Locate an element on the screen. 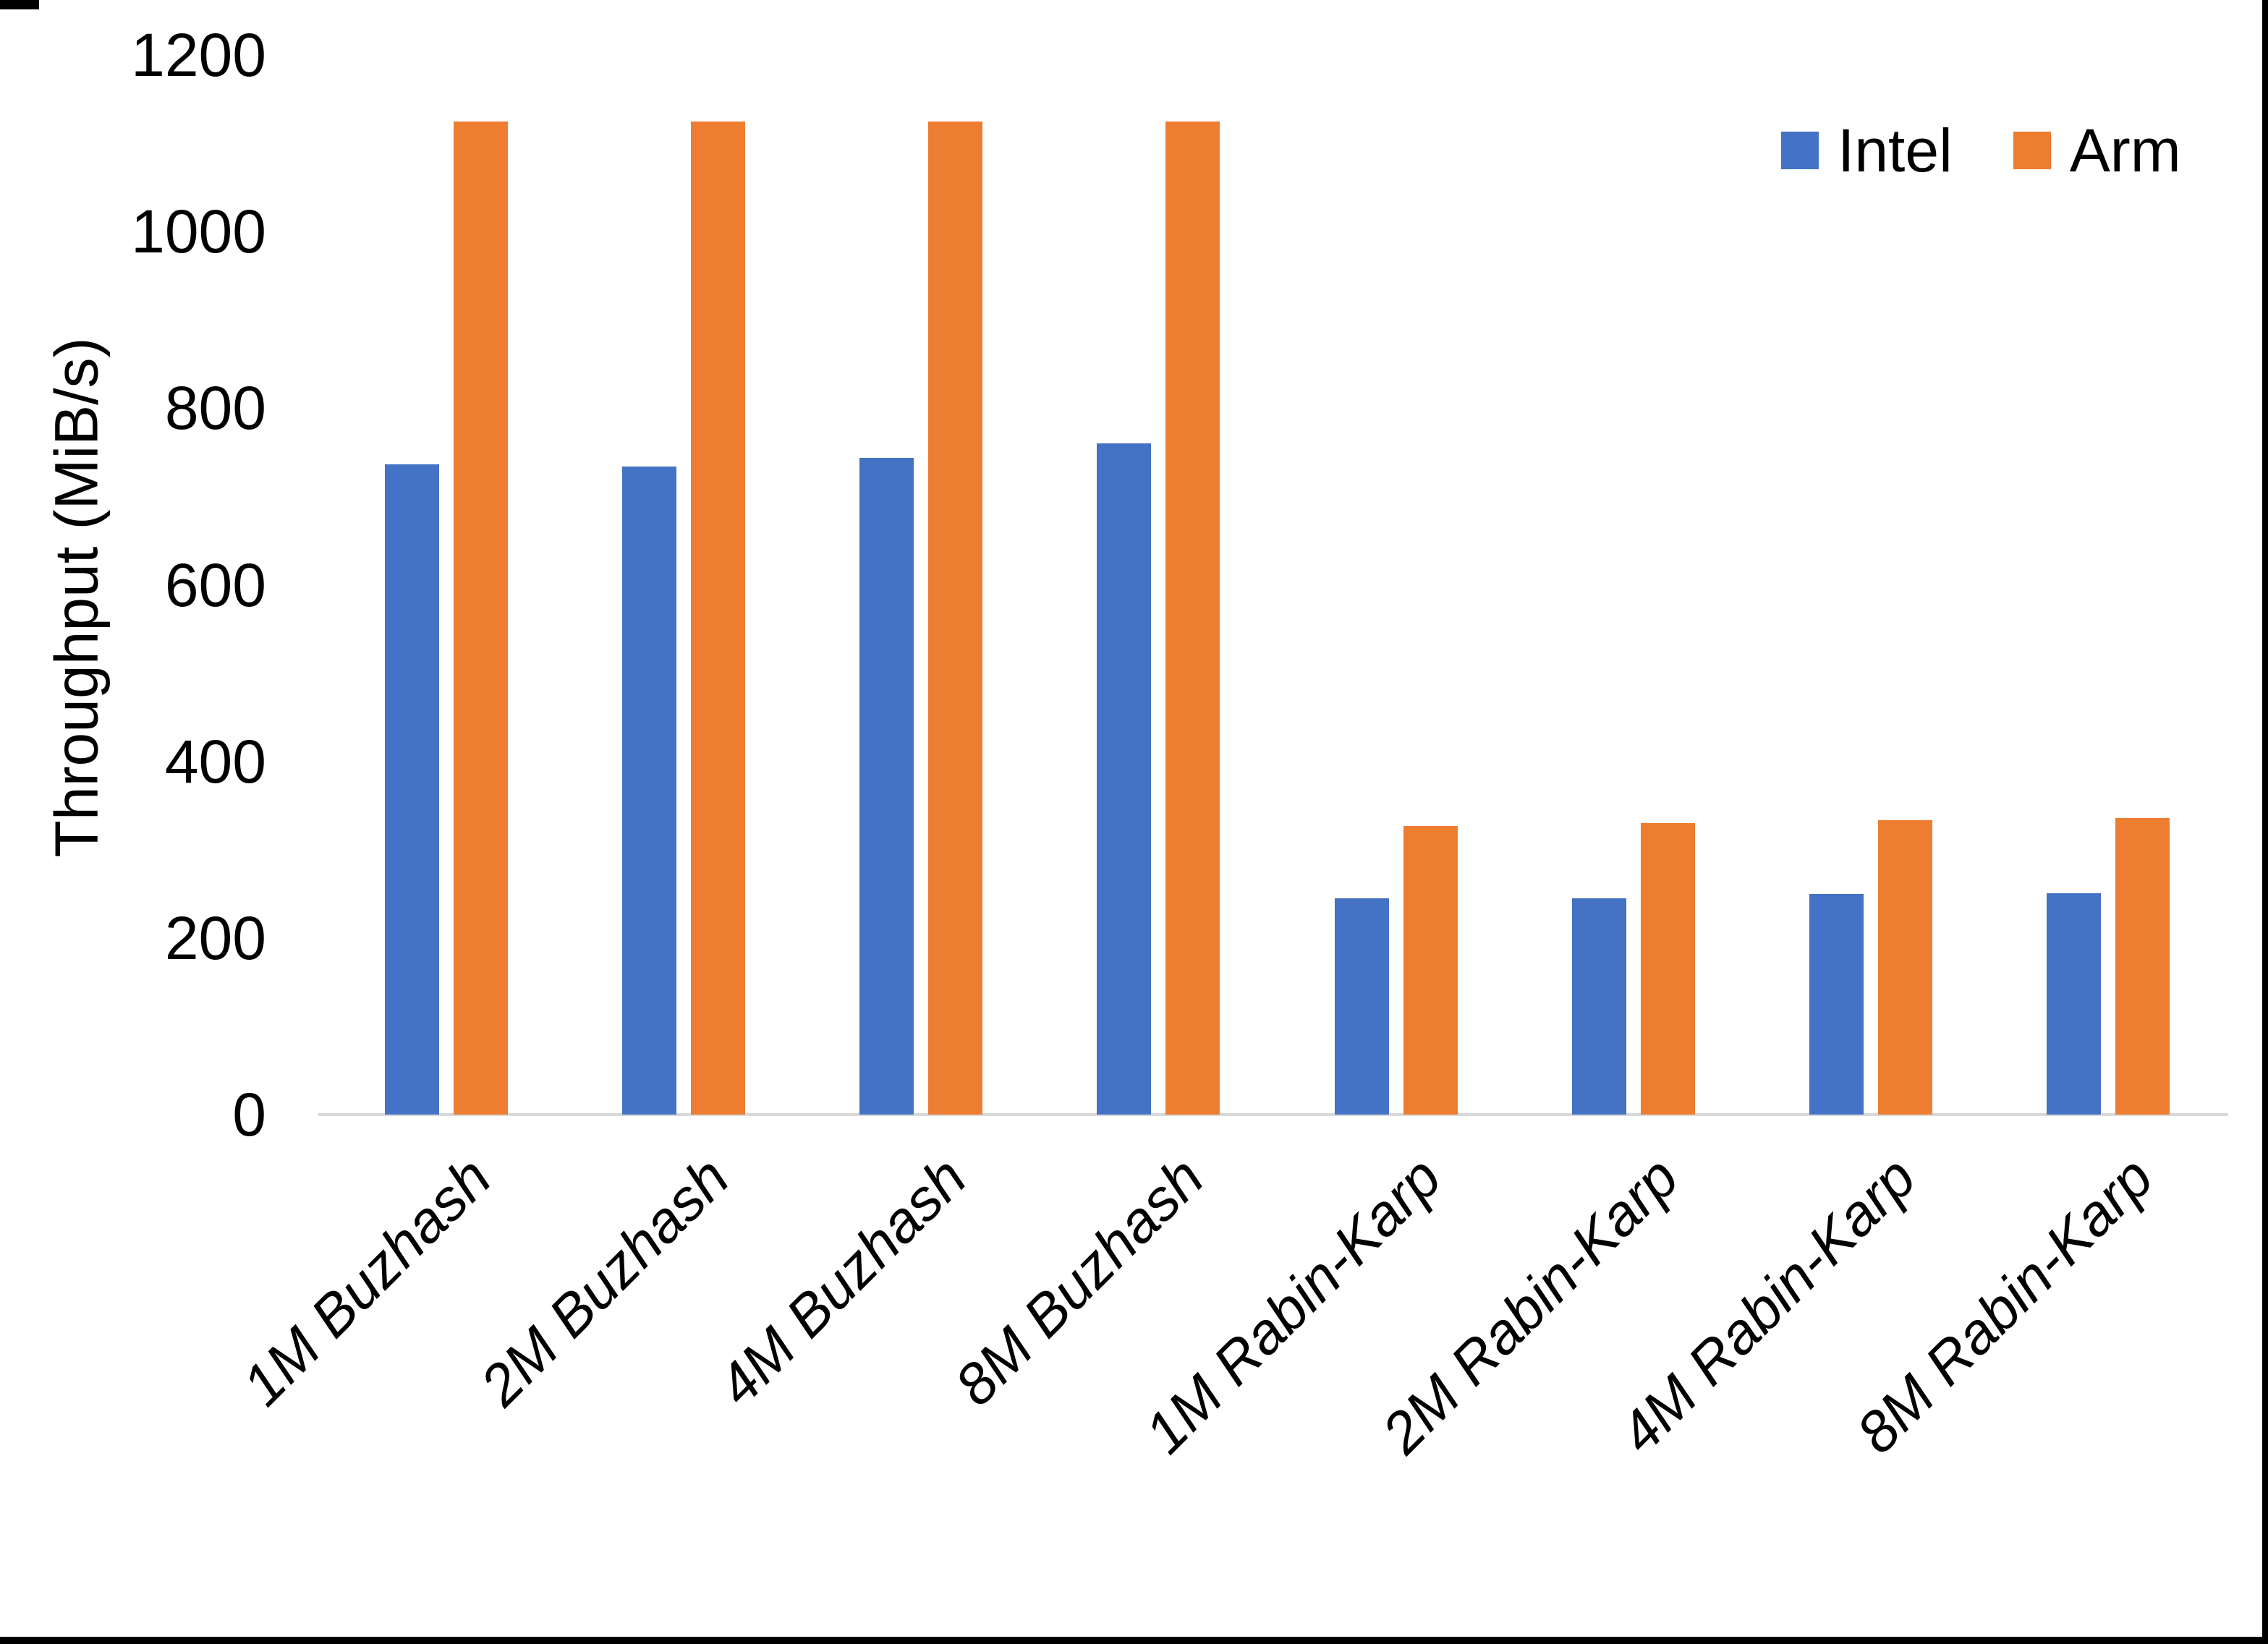  corner-mark is located at coordinates (19, 4).